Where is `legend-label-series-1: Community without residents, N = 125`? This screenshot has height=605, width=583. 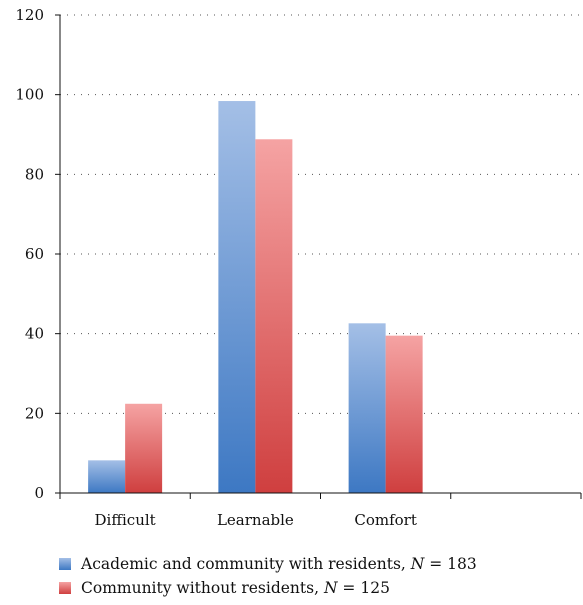
legend-label-series-1: Community without residents, N = 125 is located at coordinates (235, 588).